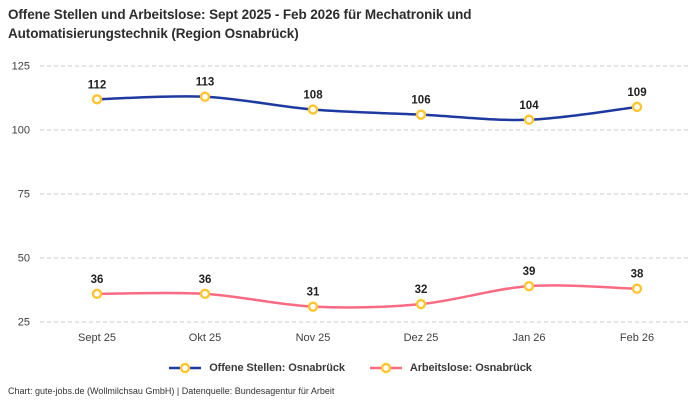 The height and width of the screenshot is (400, 700). I want to click on x-axis-tick-label: Nov 25, so click(313, 338).